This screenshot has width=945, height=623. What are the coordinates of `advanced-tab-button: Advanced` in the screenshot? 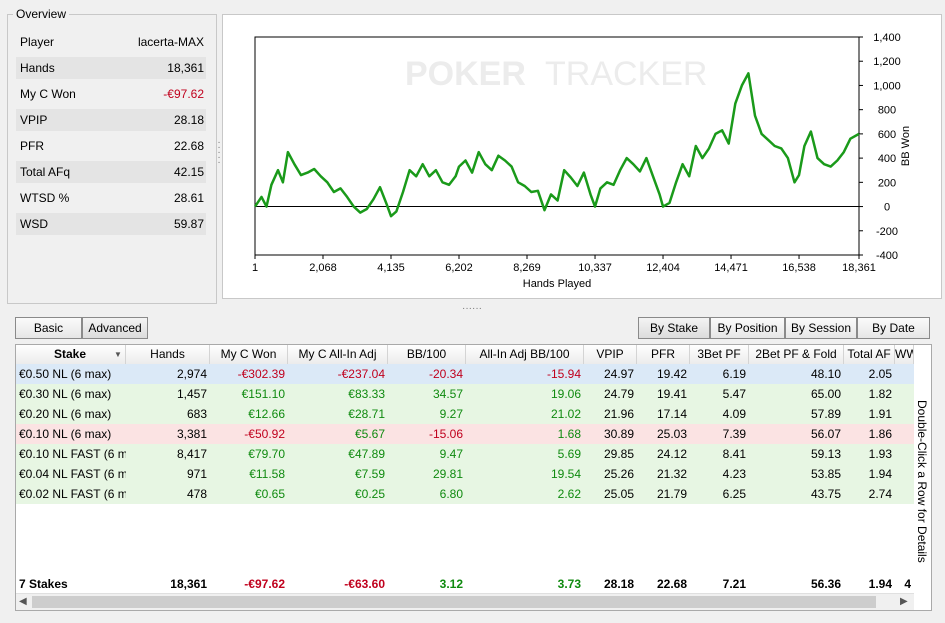 It's located at (115, 328).